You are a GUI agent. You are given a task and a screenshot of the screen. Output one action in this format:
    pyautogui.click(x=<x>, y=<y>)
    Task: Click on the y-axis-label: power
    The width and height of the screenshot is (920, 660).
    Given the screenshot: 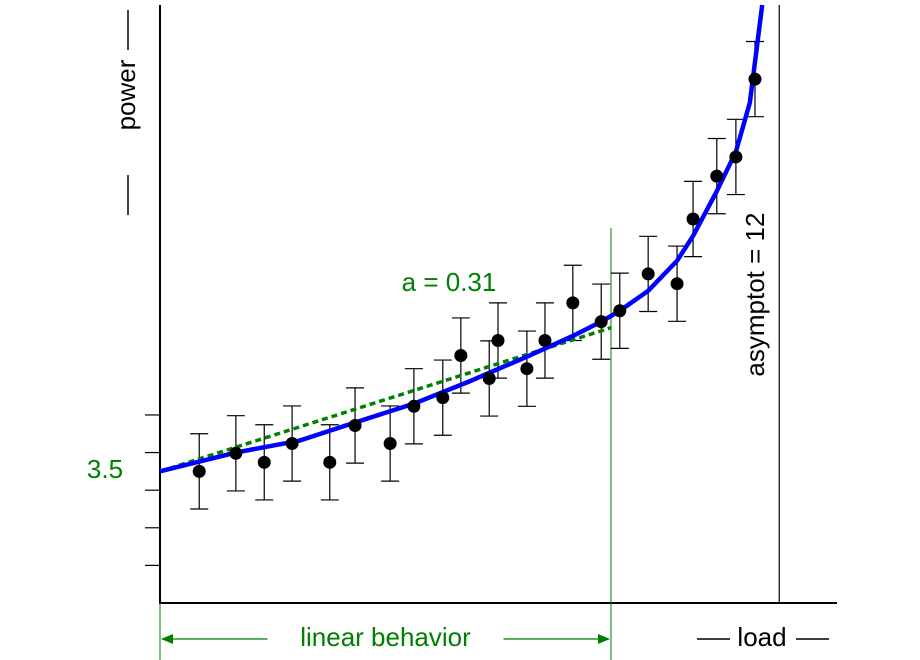 What is the action you would take?
    pyautogui.click(x=126, y=94)
    